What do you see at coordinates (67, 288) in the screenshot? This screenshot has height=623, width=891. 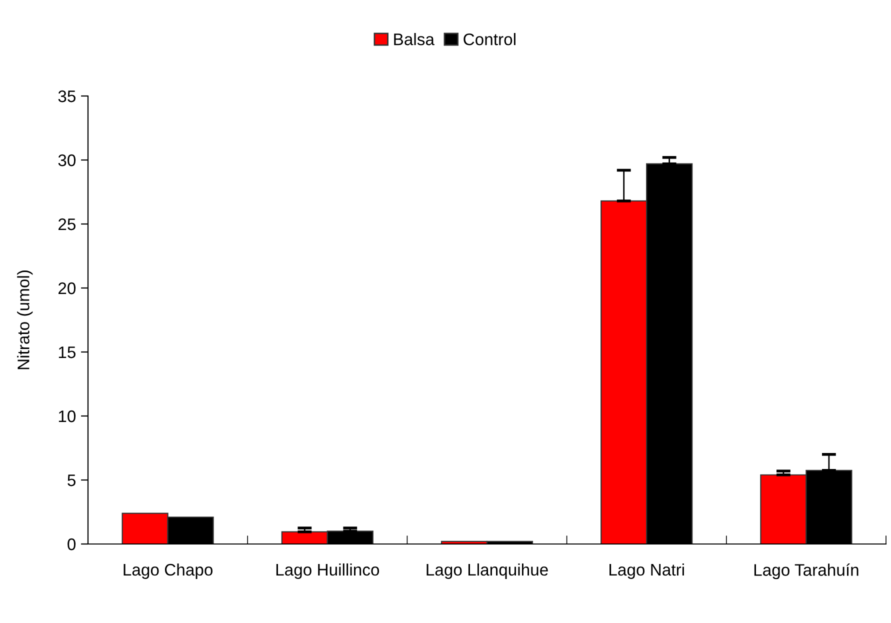 I see `y-tick-label: 20` at bounding box center [67, 288].